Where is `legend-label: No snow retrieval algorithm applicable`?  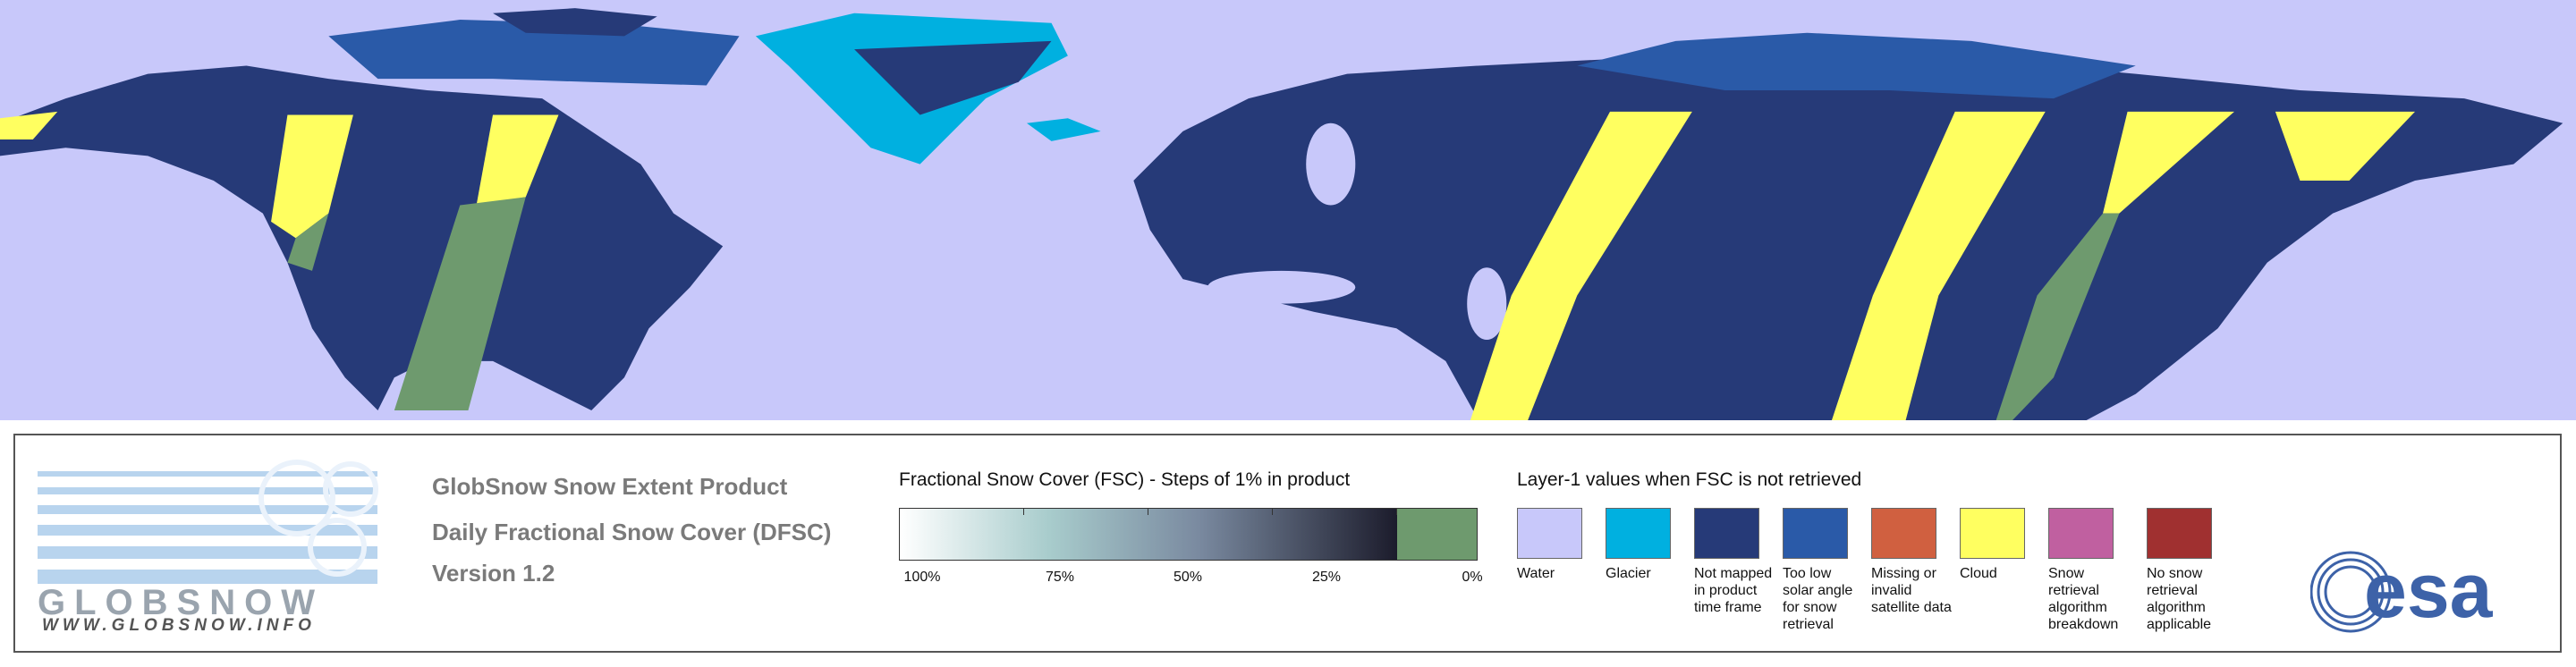 legend-label: No snow retrieval algorithm applicable is located at coordinates (2179, 599).